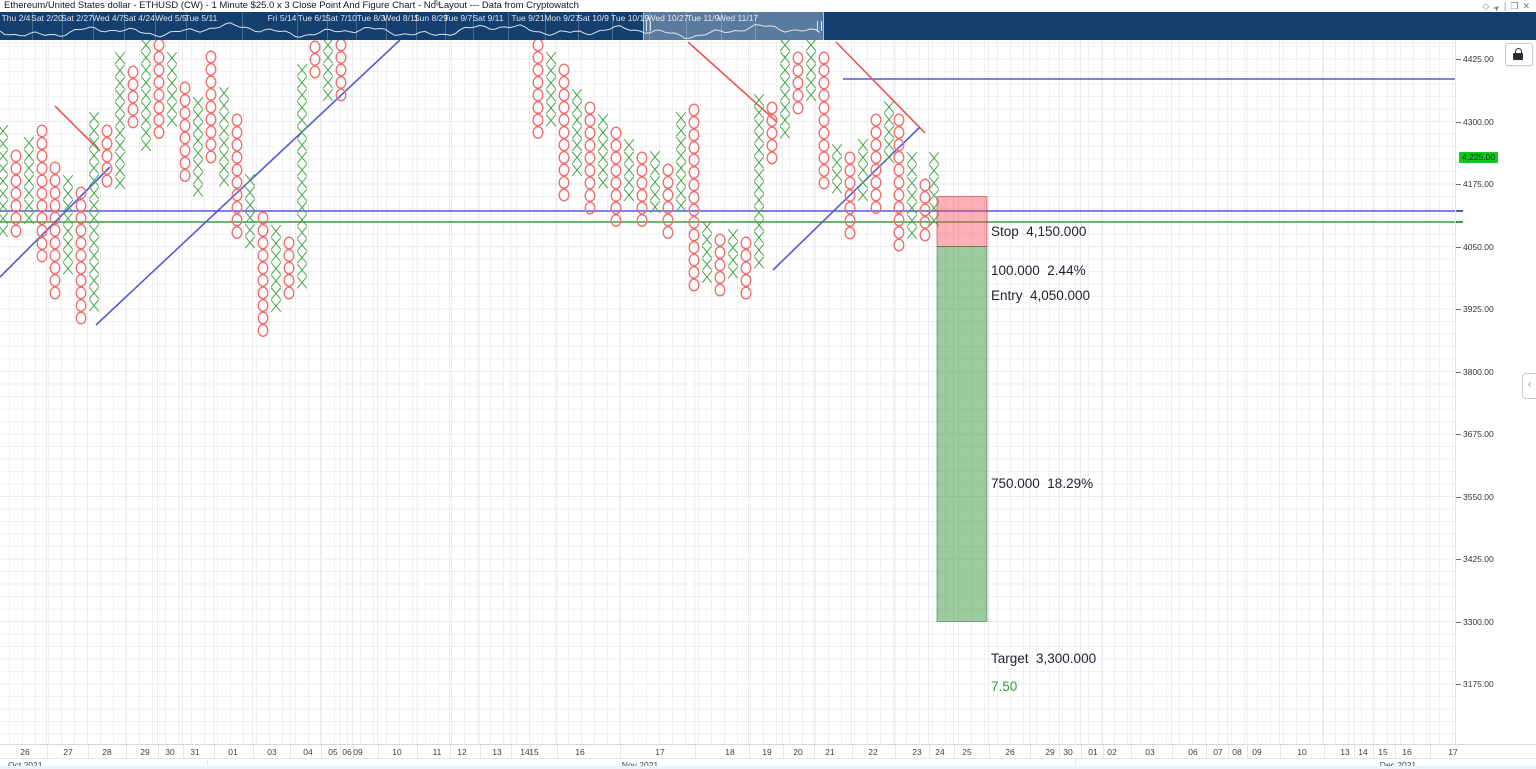 Image resolution: width=1536 pixels, height=769 pixels. Describe the element at coordinates (1407, 752) in the screenshot. I see `day-label: 16` at that location.